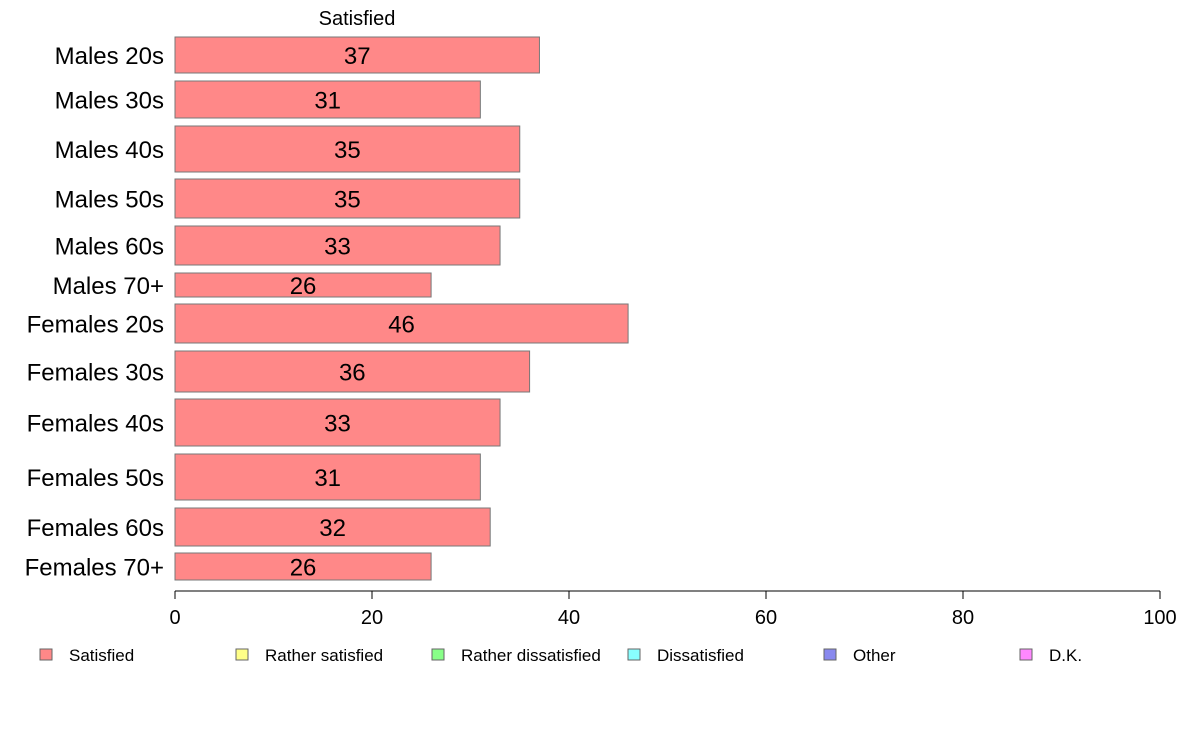 The image size is (1188, 736). Describe the element at coordinates (874, 655) in the screenshot. I see `legend-item-label: Other` at that location.